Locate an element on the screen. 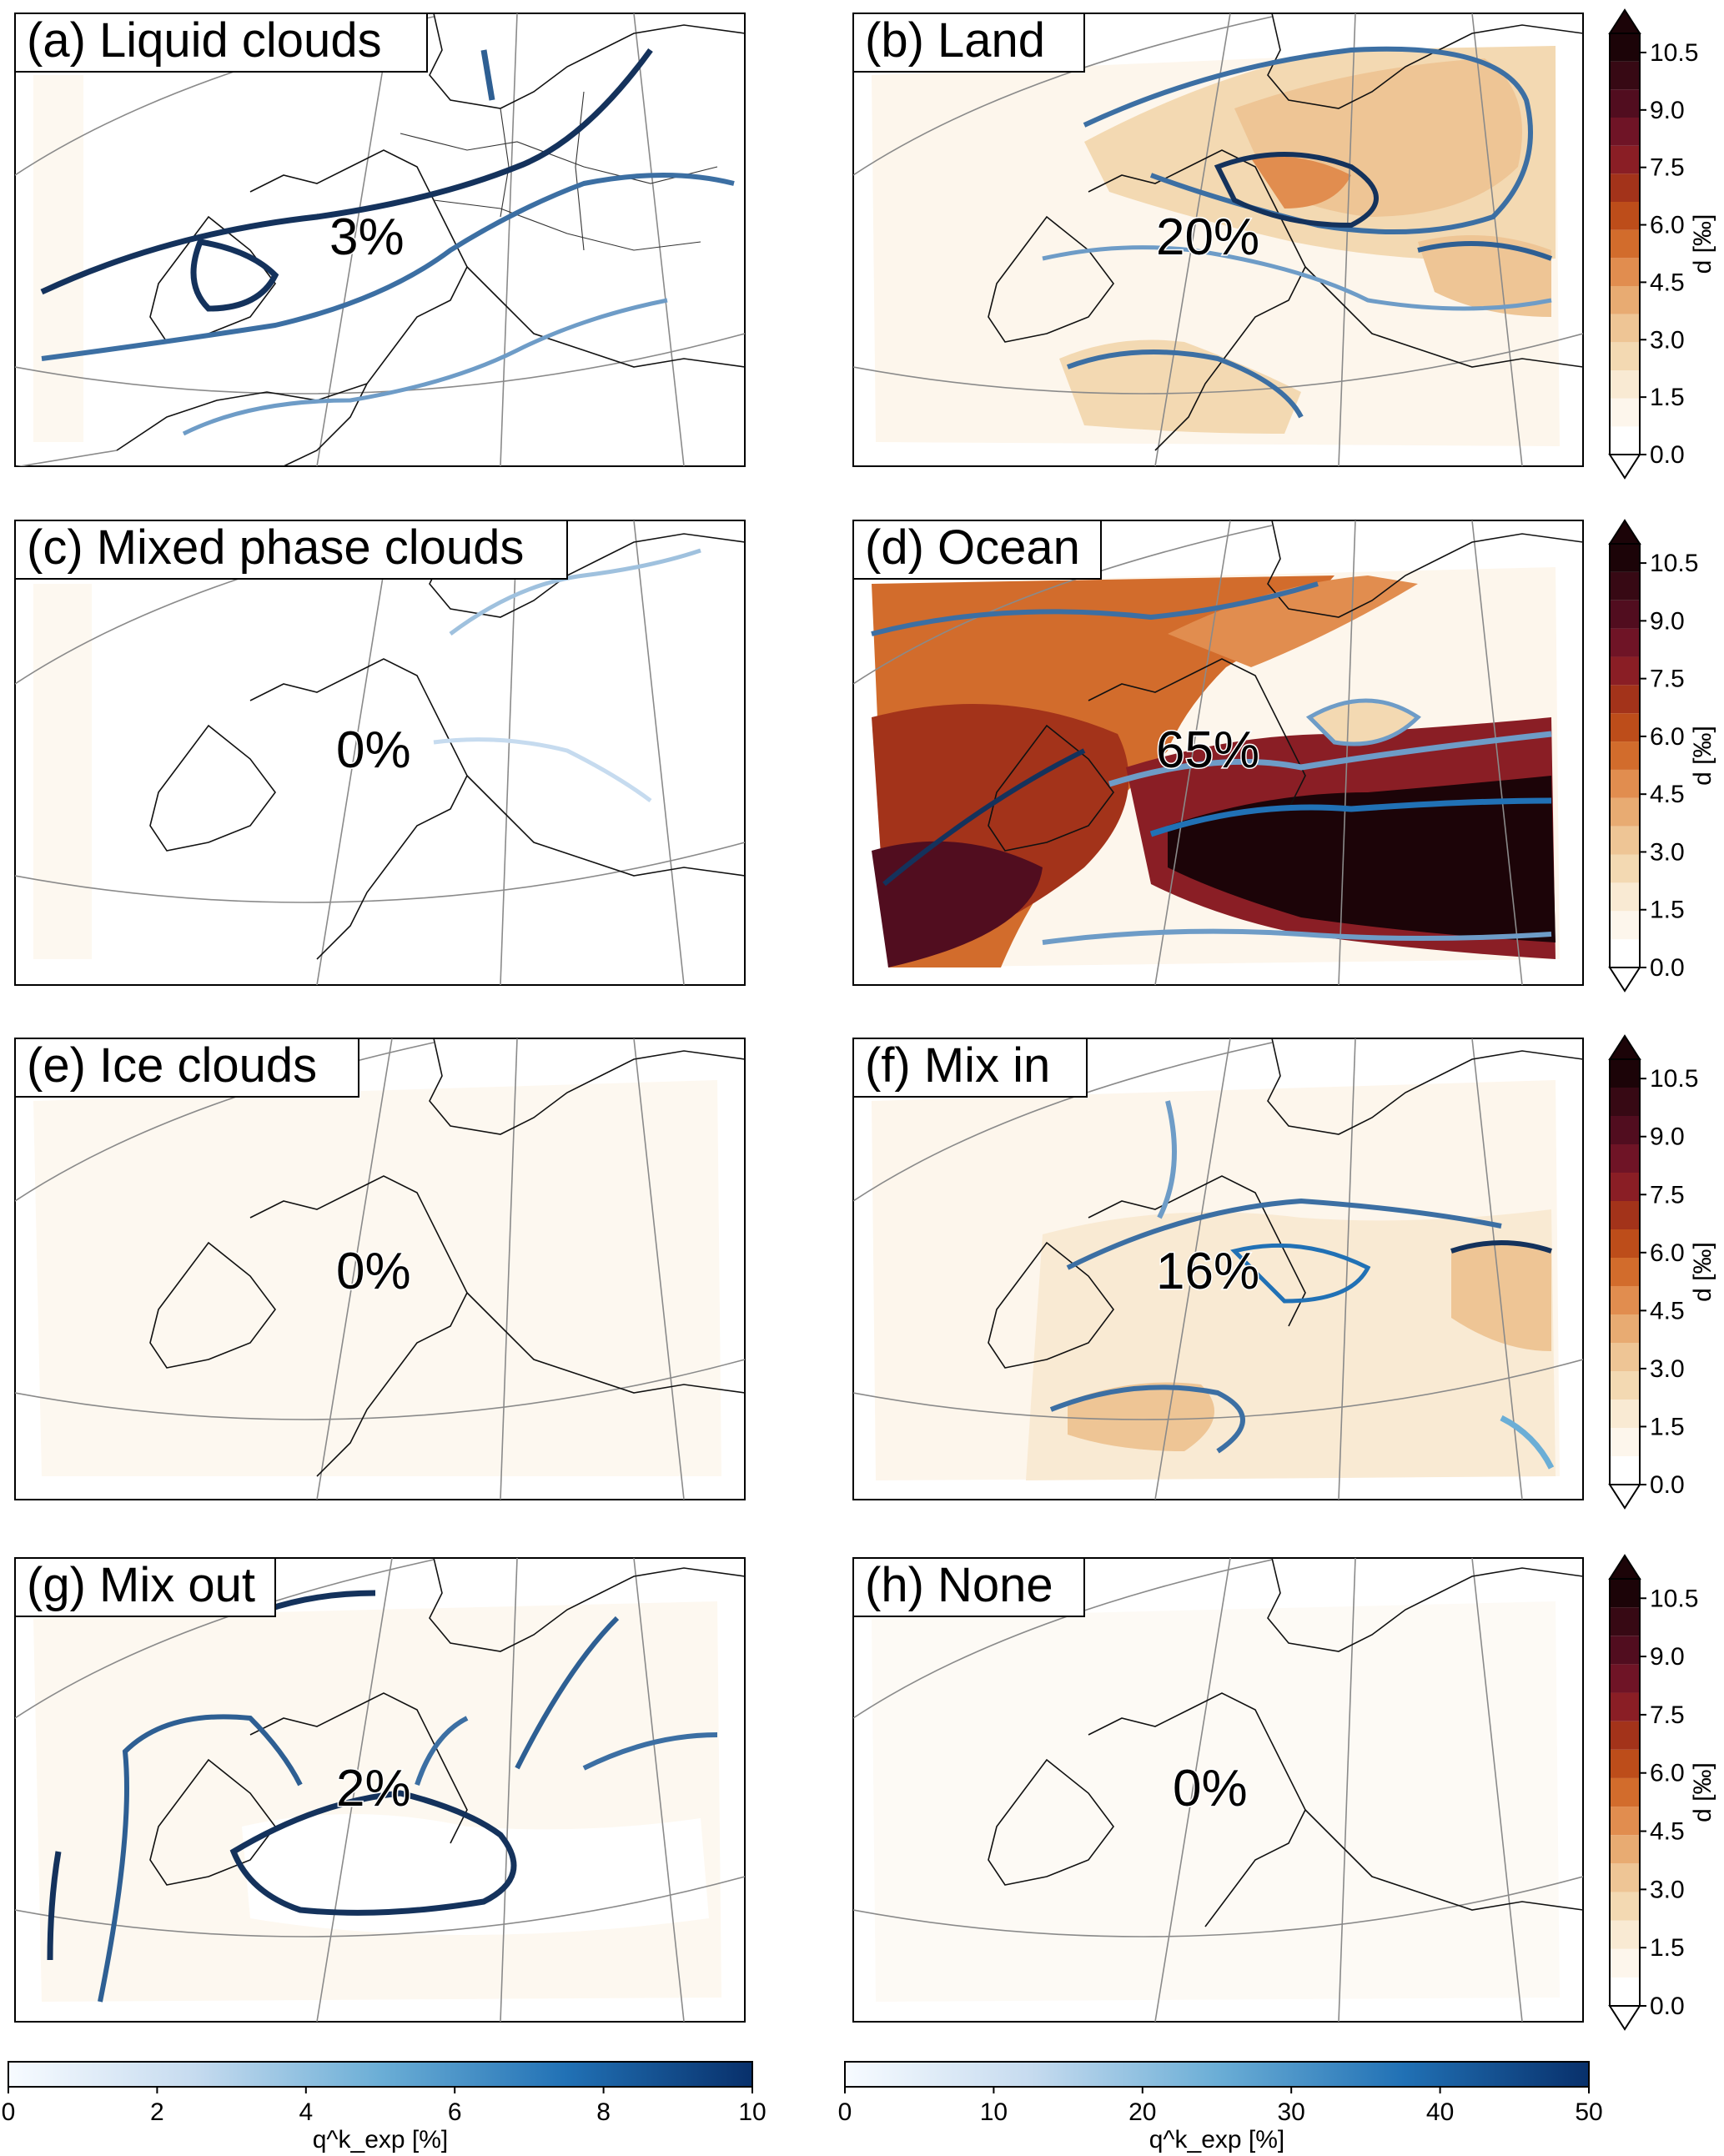  panel-g-label-box is located at coordinates (145, 1587).